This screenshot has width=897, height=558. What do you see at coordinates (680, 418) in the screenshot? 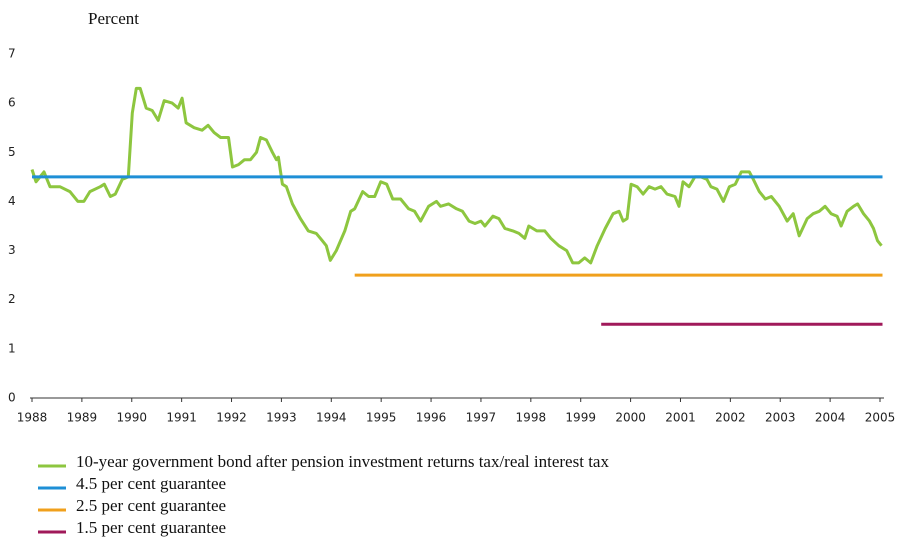
I see `x-tick-label: 2001` at bounding box center [680, 418].